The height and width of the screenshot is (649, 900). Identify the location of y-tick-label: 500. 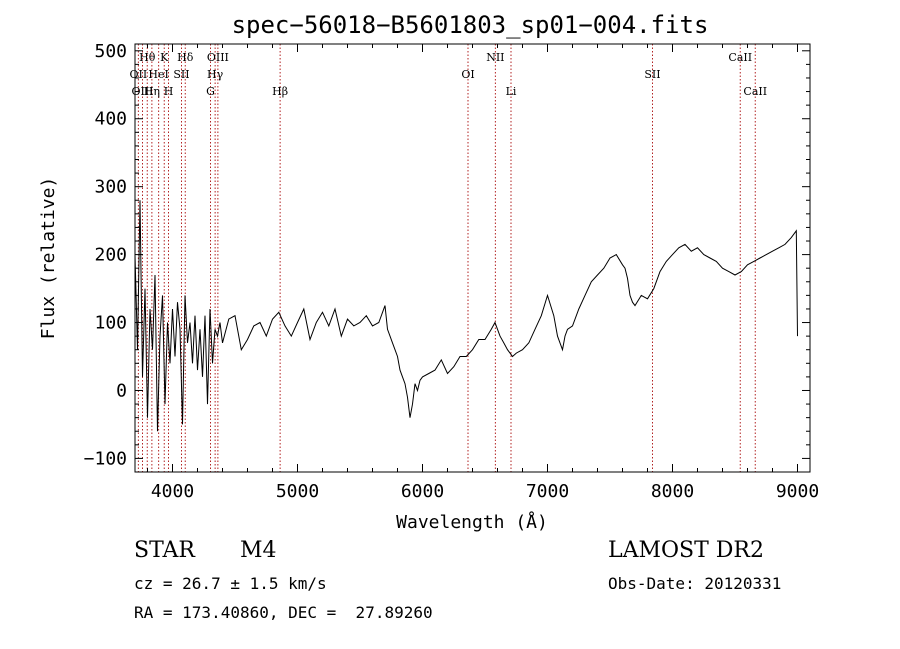
(110, 51).